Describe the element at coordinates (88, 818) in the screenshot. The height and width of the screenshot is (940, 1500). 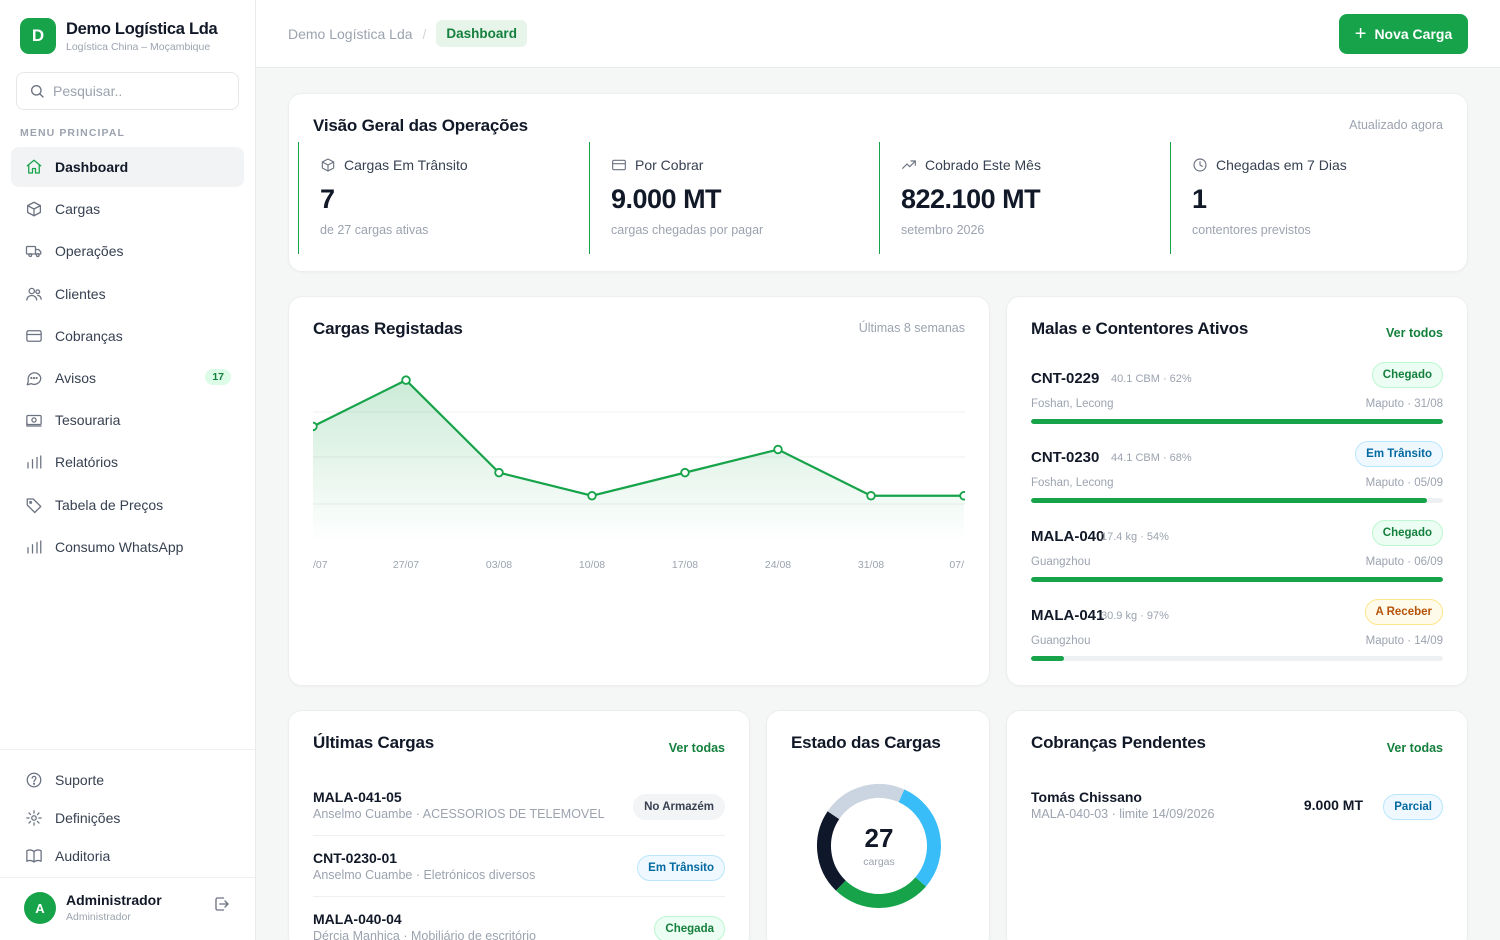
I see `sidebar-item-label: Definições` at that location.